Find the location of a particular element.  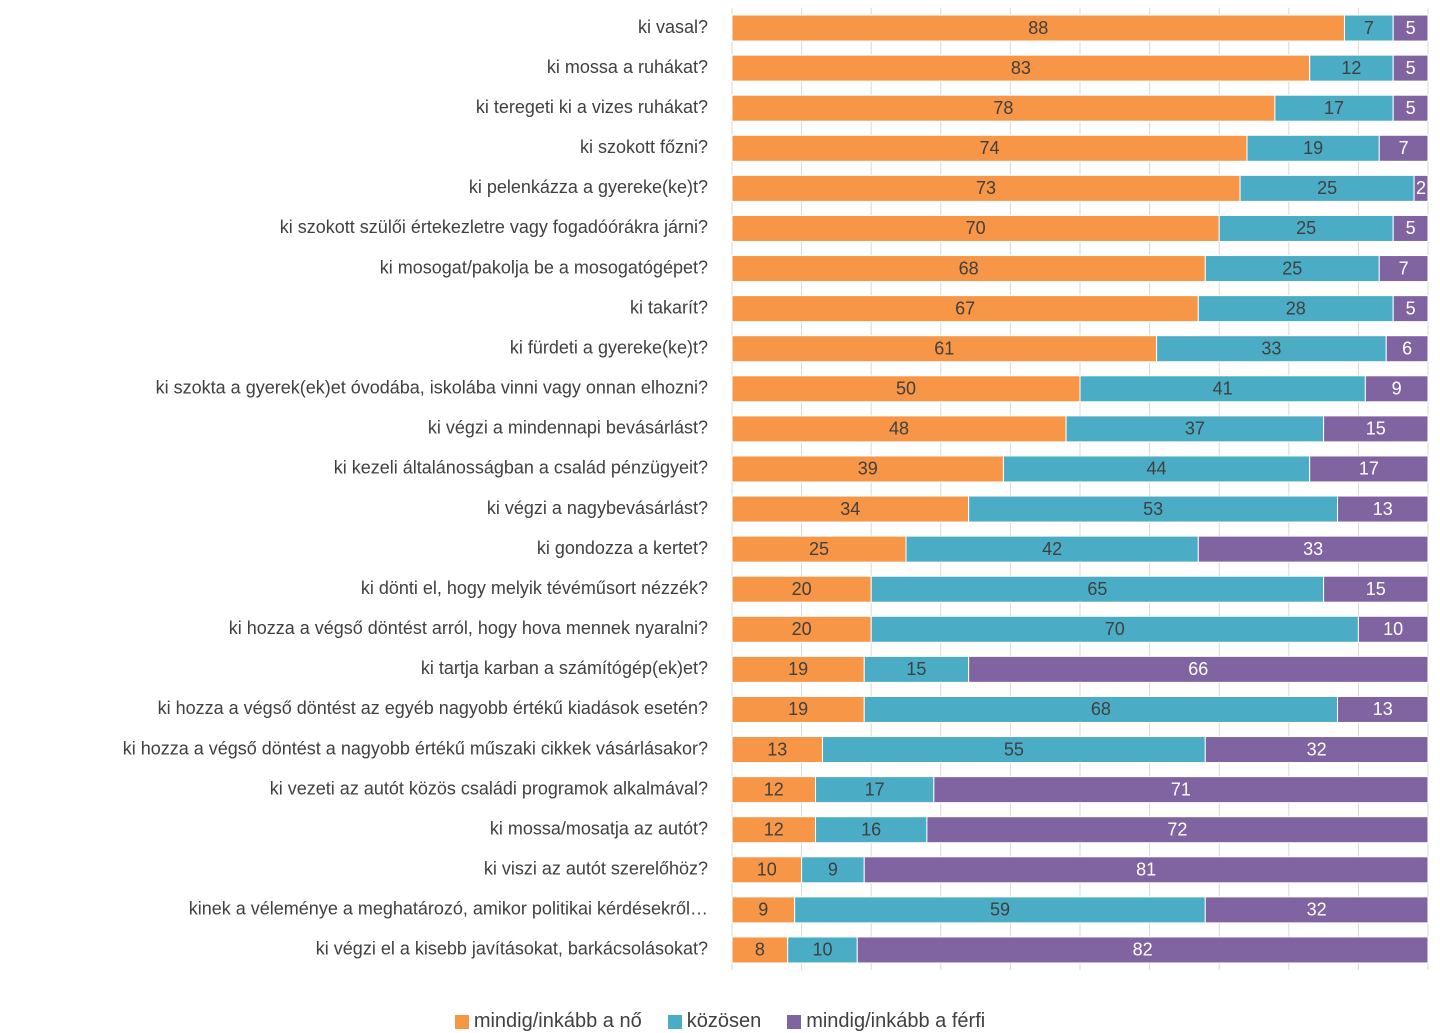

data-label: 2 is located at coordinates (1421, 188).